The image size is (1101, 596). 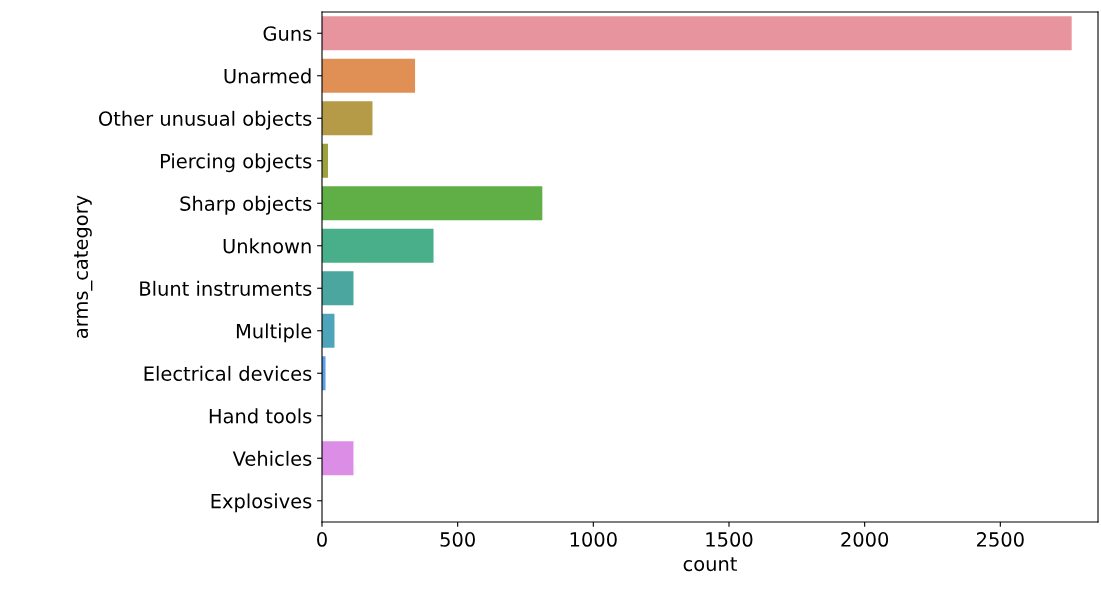 I want to click on y-tick-label: Other unusual objects, so click(x=205, y=120).